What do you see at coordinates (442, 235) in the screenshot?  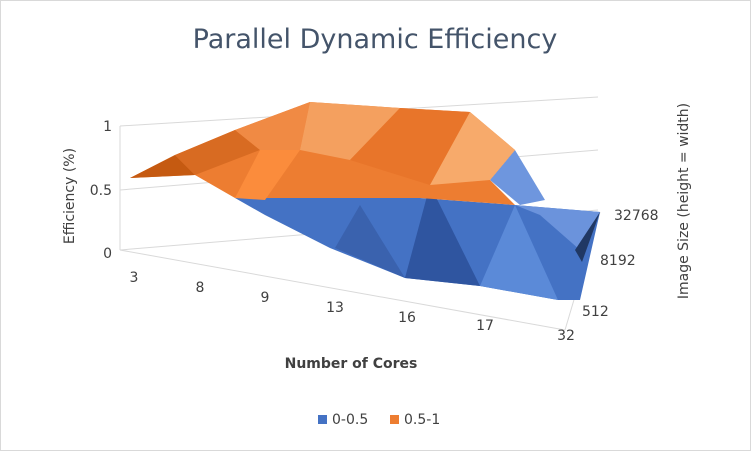 I see `surface-patch-low-b` at bounding box center [442, 235].